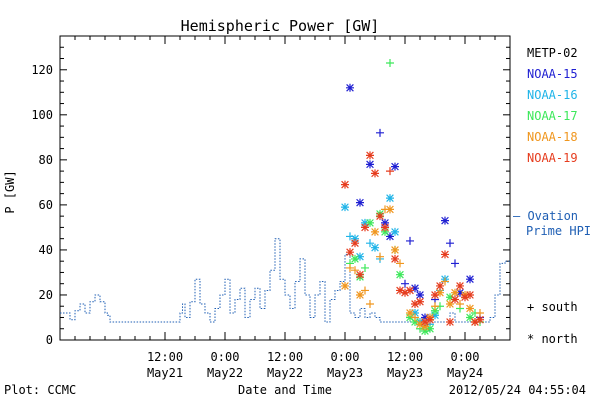  I want to click on legend-noaa-15: NOAA-15, so click(552, 74).